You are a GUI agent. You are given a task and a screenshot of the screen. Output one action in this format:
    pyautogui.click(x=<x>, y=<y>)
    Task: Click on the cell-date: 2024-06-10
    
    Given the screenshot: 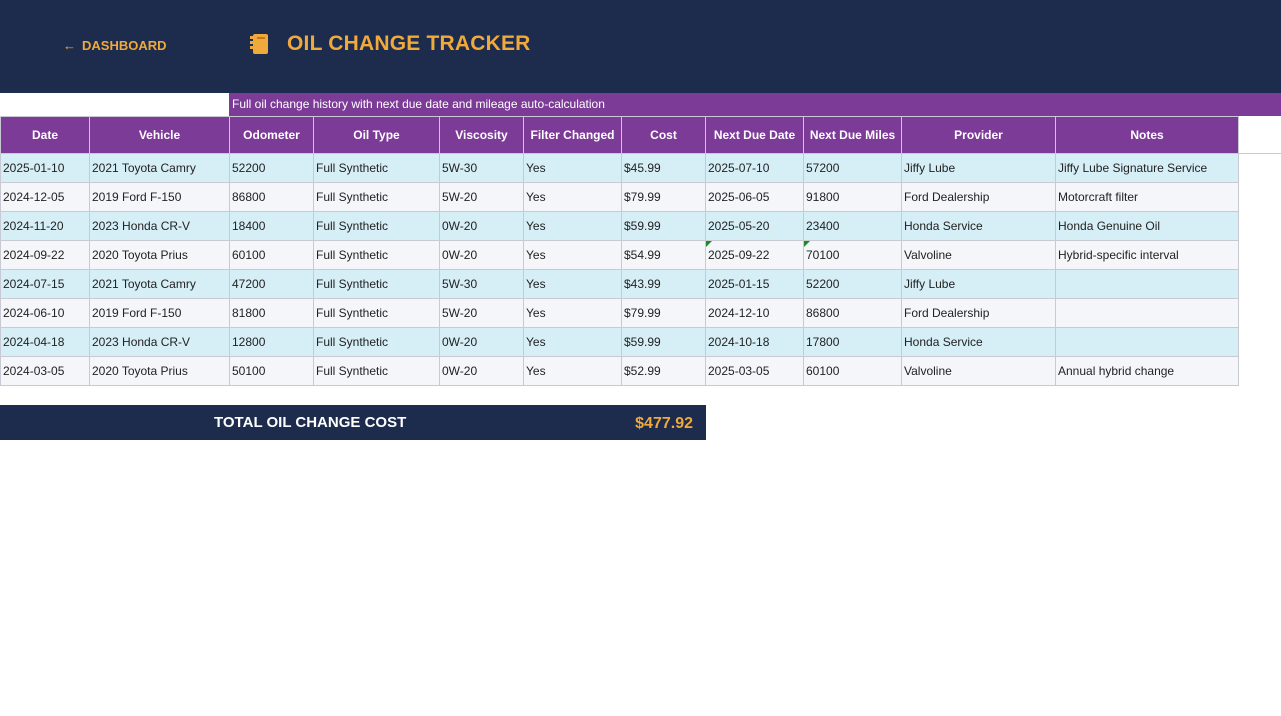 What is the action you would take?
    pyautogui.click(x=45, y=313)
    